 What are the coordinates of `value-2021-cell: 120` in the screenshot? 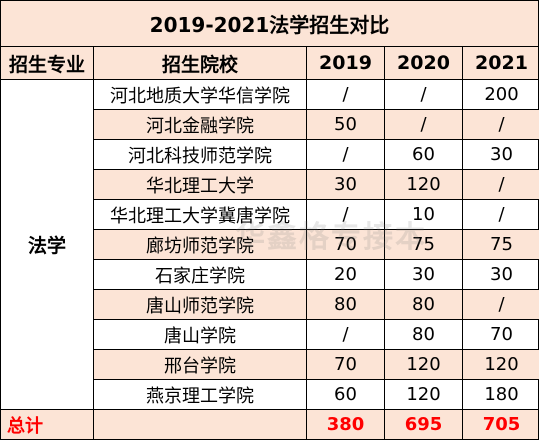 It's located at (501, 364).